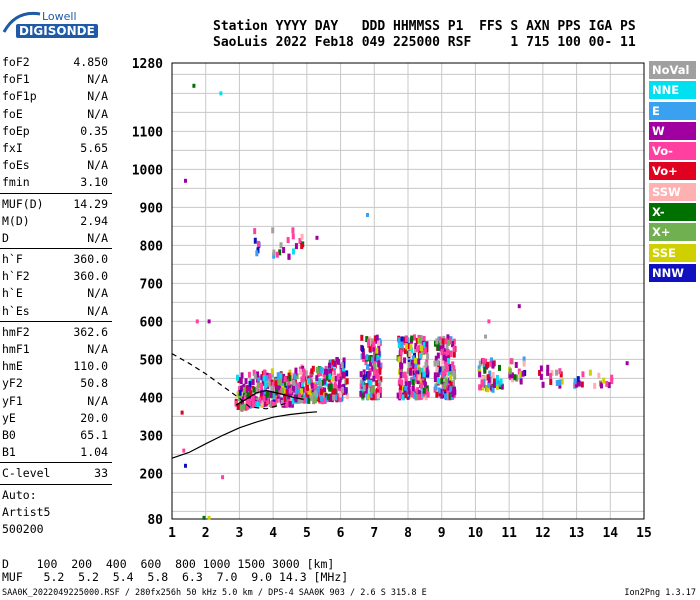  Describe the element at coordinates (97, 113) in the screenshot. I see `param-value: N/A` at that location.